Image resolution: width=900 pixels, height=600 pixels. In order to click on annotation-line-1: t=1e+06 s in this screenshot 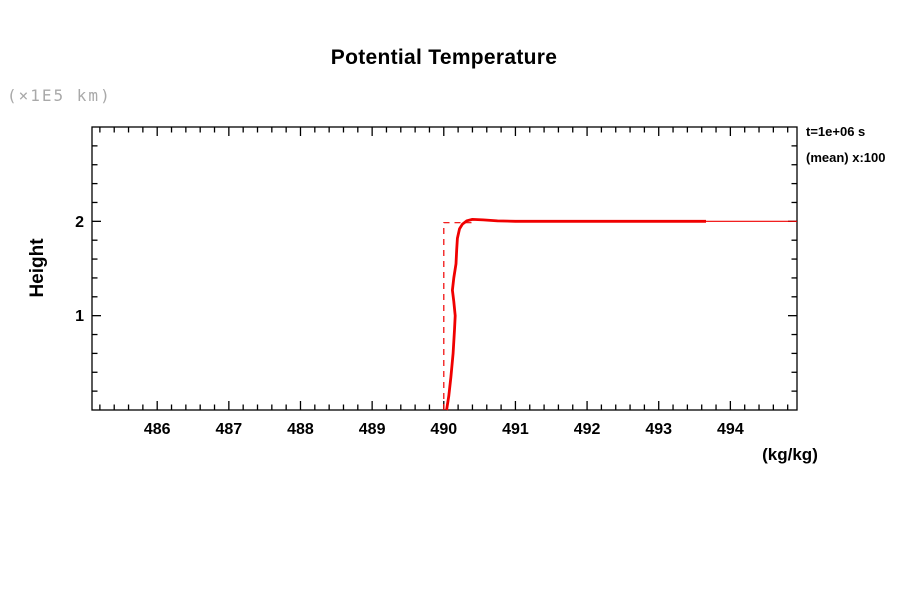, I will do `click(836, 131)`.